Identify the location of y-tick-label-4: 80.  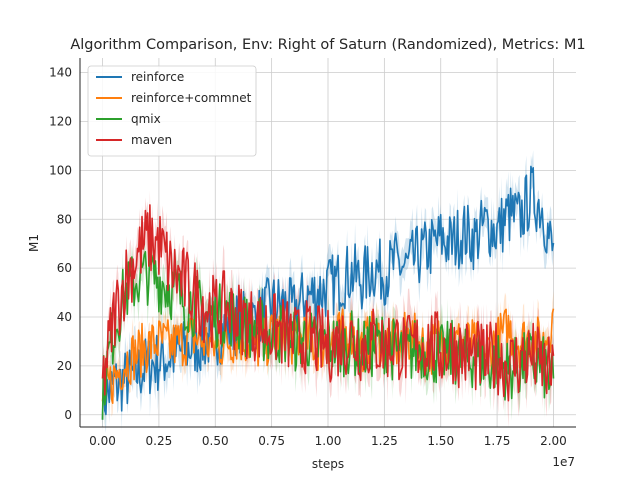
(64, 219).